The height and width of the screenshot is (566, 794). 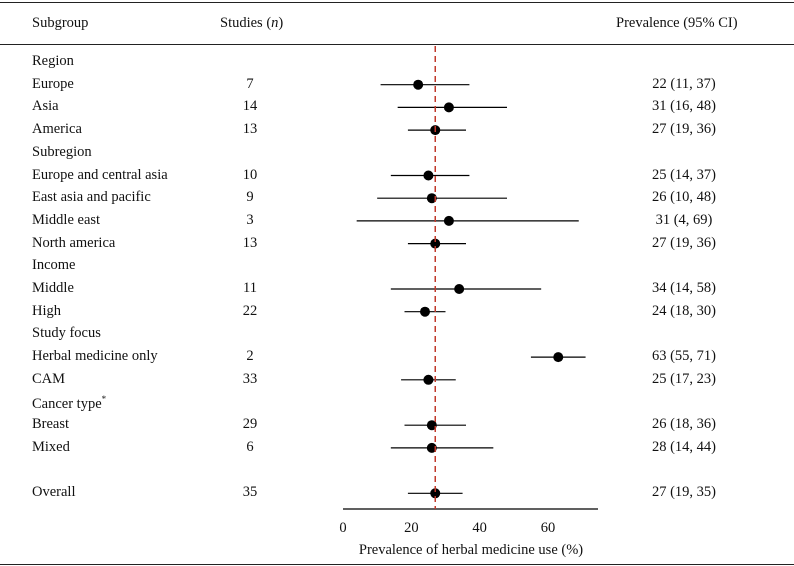 I want to click on row-label: Mixed, so click(x=51, y=446).